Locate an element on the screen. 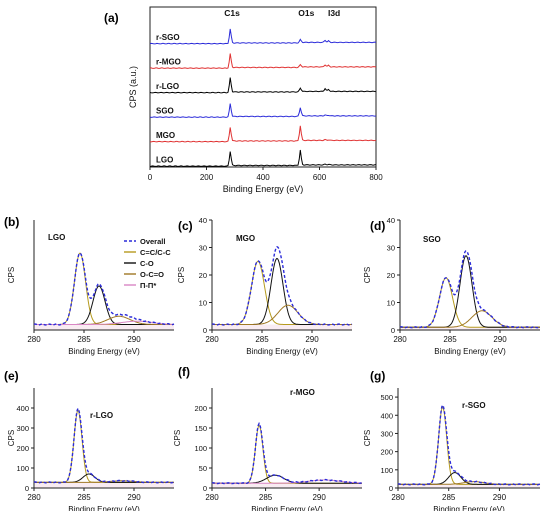 The height and width of the screenshot is (511, 550). peak-label: O1s is located at coordinates (306, 13).